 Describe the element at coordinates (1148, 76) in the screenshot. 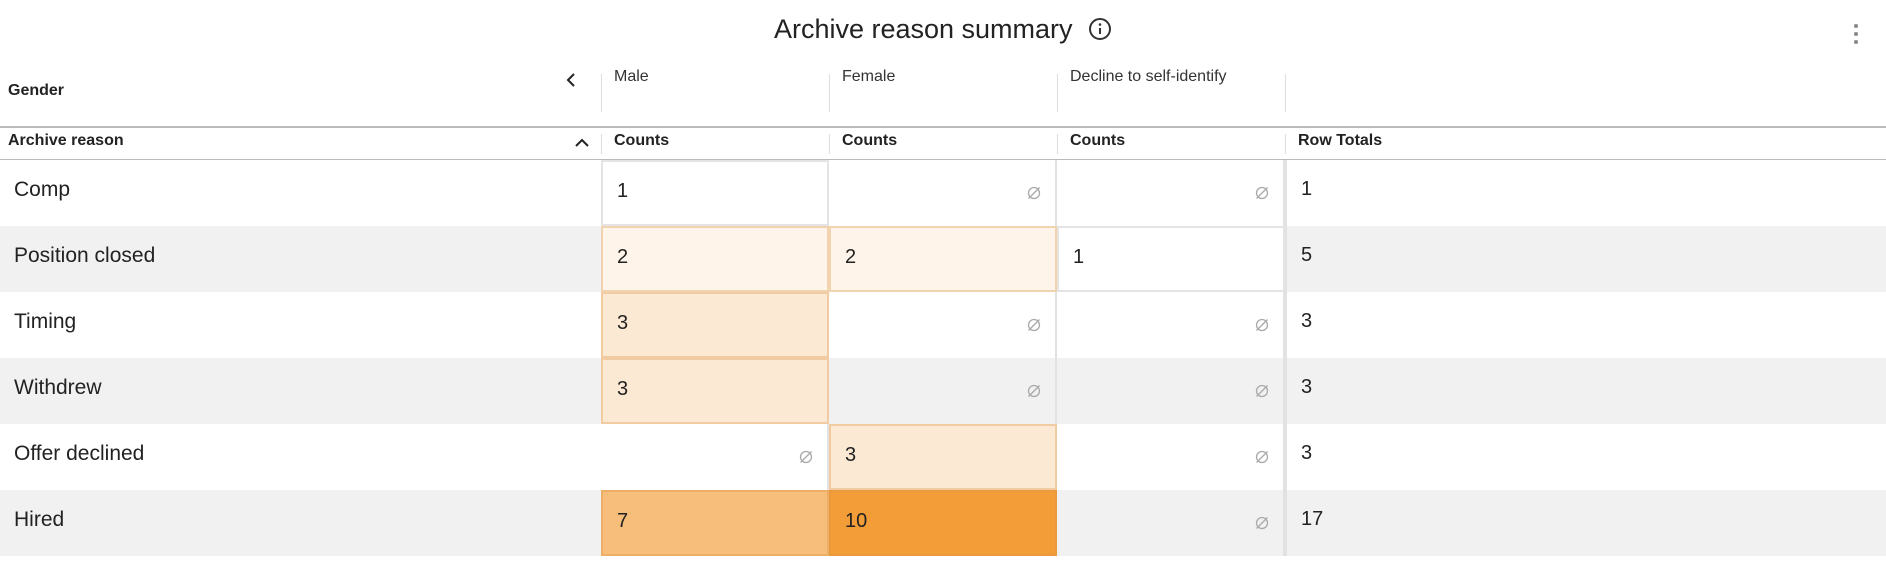

I see `column-header: Decline to self-identify` at that location.